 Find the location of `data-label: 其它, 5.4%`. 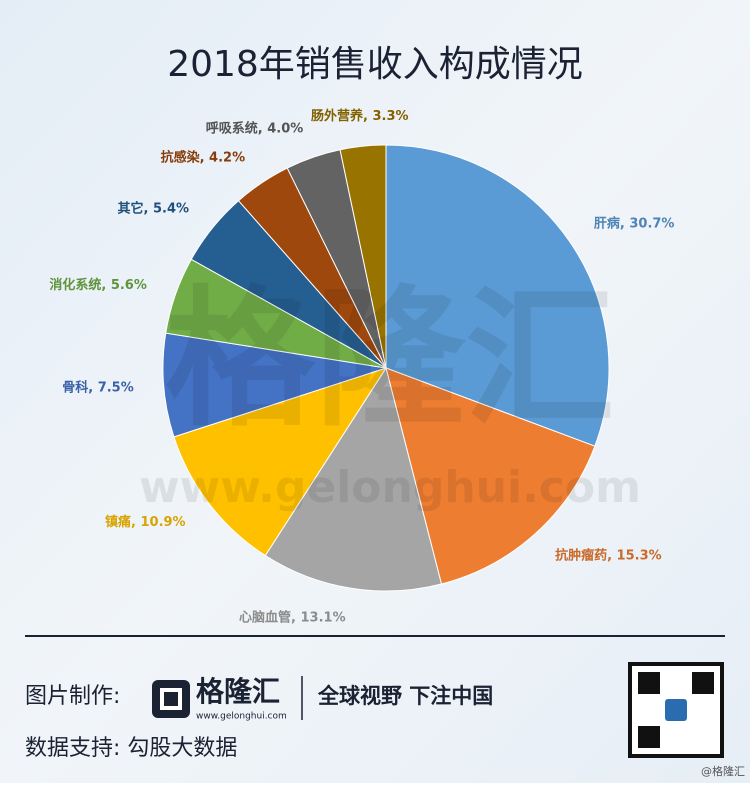

data-label: 其它, 5.4% is located at coordinates (154, 209).